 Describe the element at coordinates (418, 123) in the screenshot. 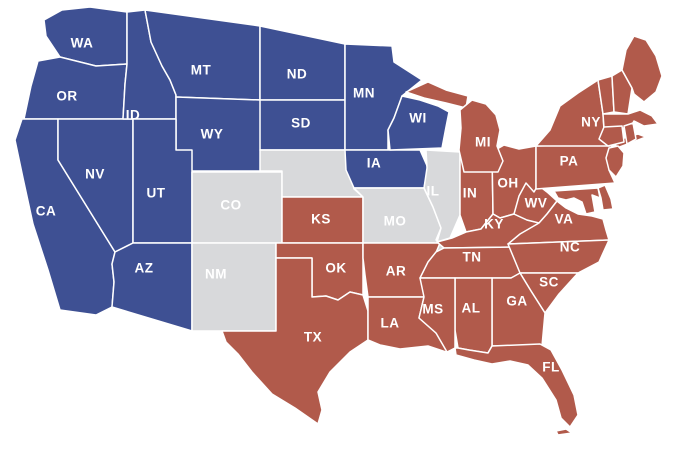

I see `state-wi` at that location.